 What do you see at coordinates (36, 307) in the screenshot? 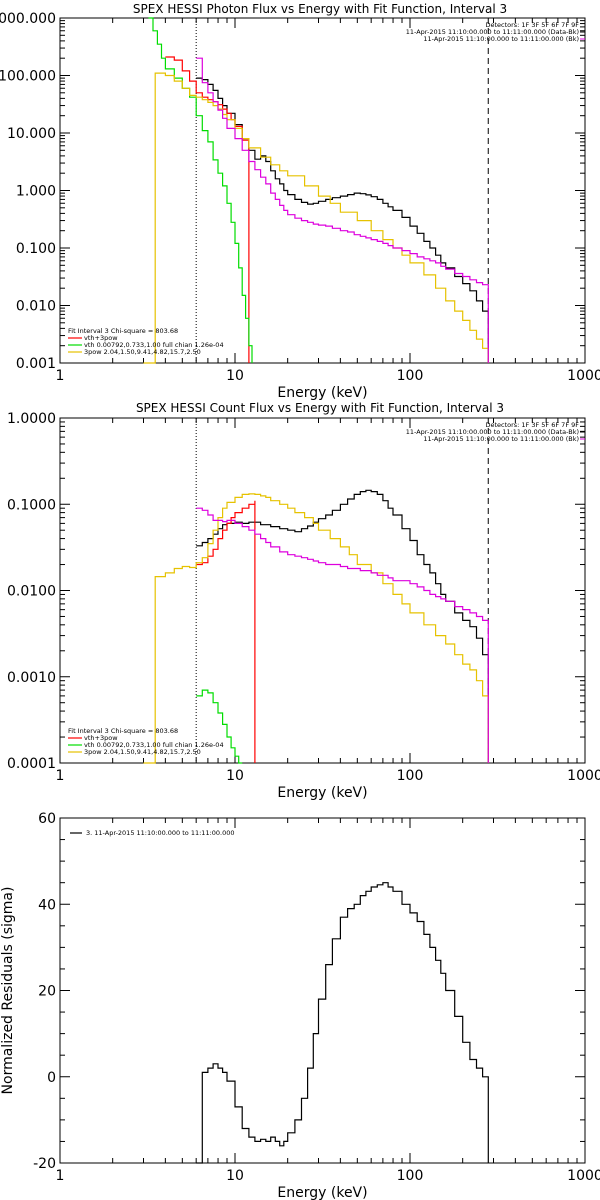
I see `y-tick-label: 0.010` at bounding box center [36, 307].